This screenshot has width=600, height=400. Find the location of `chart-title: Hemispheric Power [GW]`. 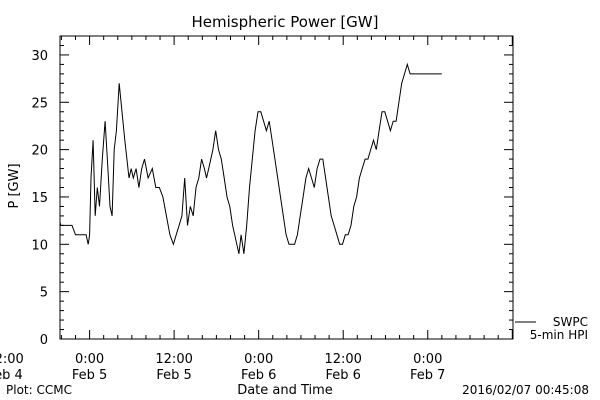

chart-title: Hemispheric Power [GW] is located at coordinates (285, 22).